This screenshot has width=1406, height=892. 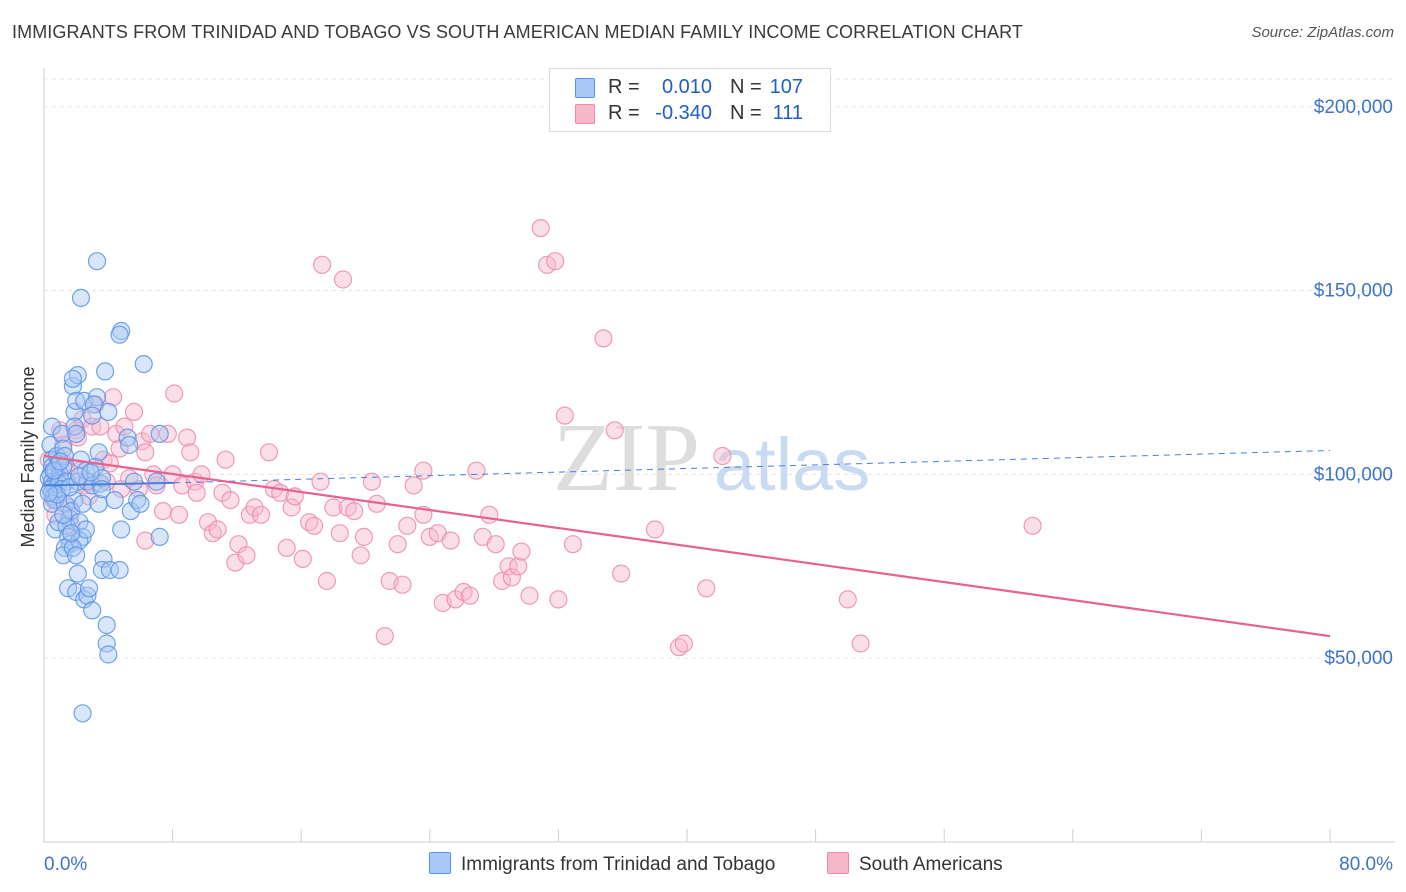 I want to click on series-label-trinidad: Immigrants from Trinidad and Tobago, so click(x=618, y=864).